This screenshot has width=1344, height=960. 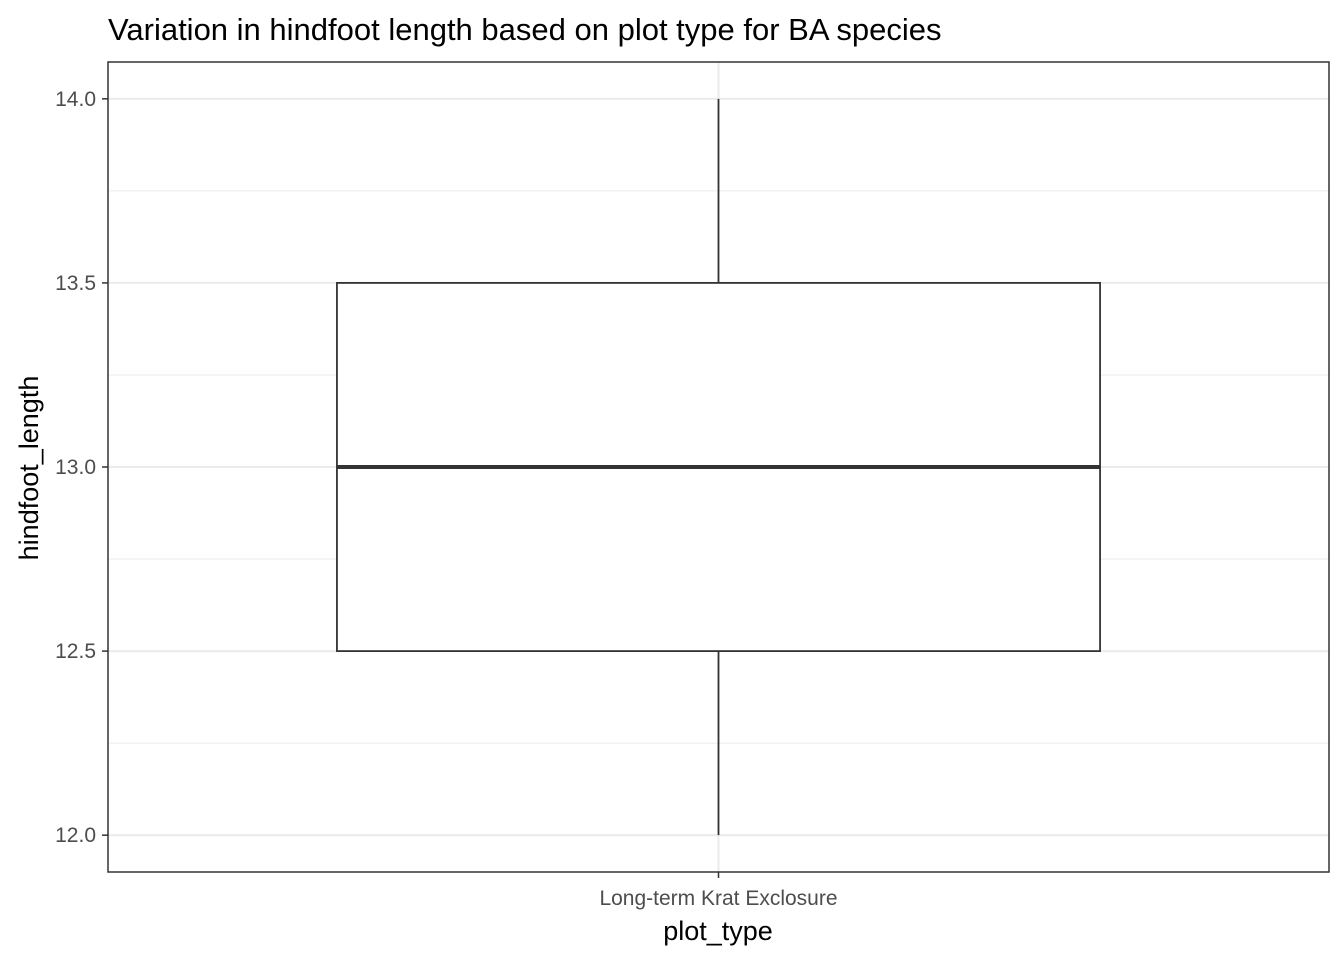 I want to click on y-tick-label: 12.0, so click(x=75, y=835).